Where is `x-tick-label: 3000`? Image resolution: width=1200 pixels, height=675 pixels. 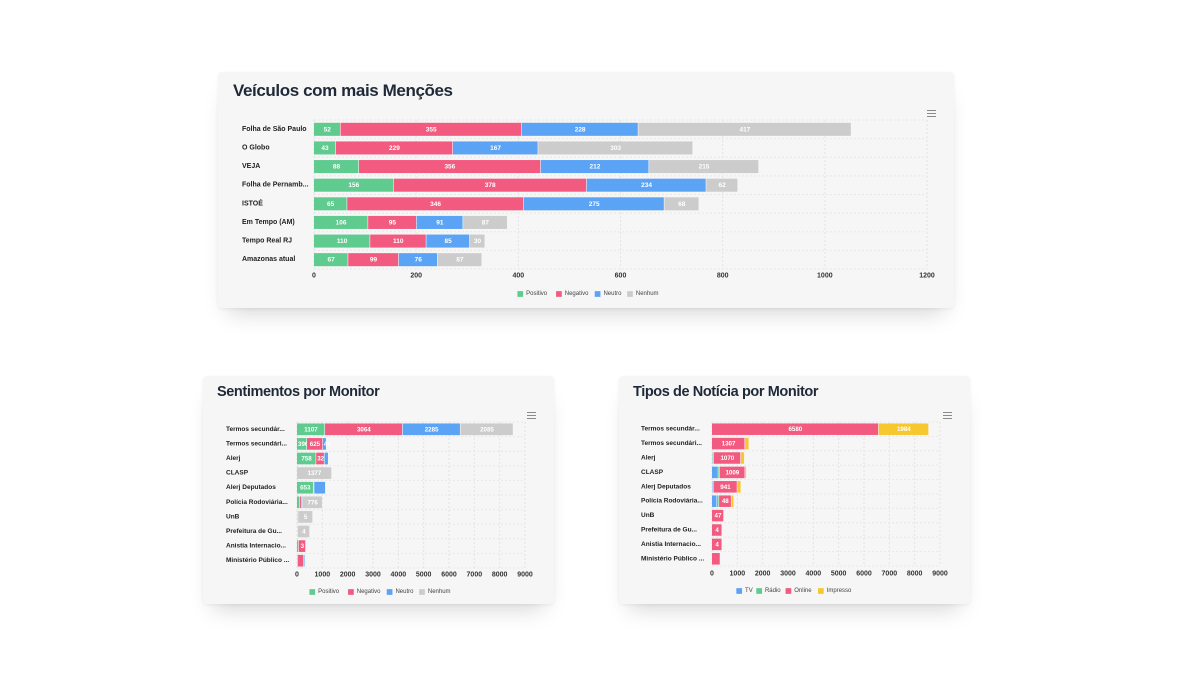
x-tick-label: 3000 is located at coordinates (788, 574).